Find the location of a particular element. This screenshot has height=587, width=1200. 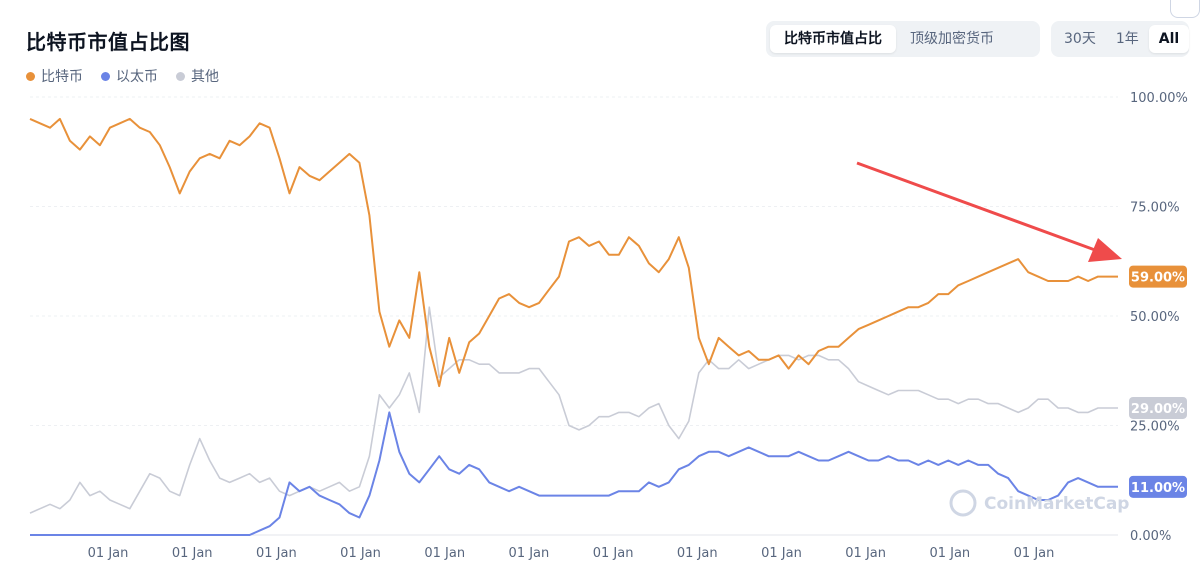

range-toggle: 30天 1年 All is located at coordinates (1120, 39).